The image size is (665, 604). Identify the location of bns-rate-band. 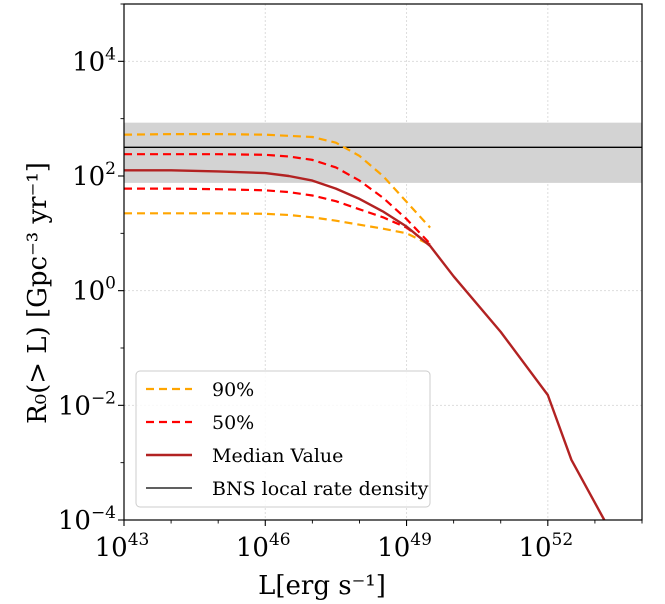
(383, 152).